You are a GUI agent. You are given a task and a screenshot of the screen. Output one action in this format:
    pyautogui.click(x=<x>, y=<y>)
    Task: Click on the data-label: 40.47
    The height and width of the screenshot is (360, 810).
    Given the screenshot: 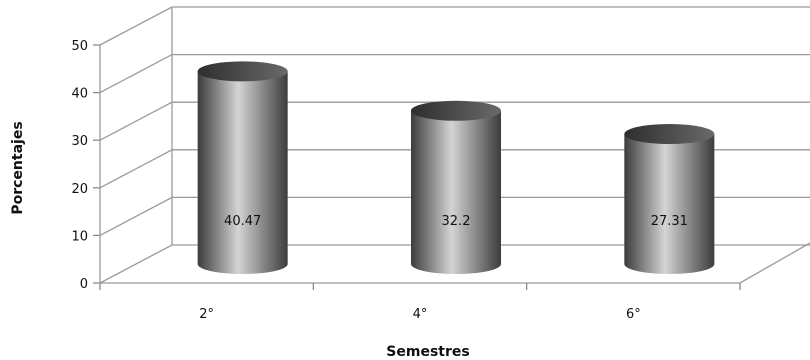 What is the action you would take?
    pyautogui.click(x=242, y=221)
    